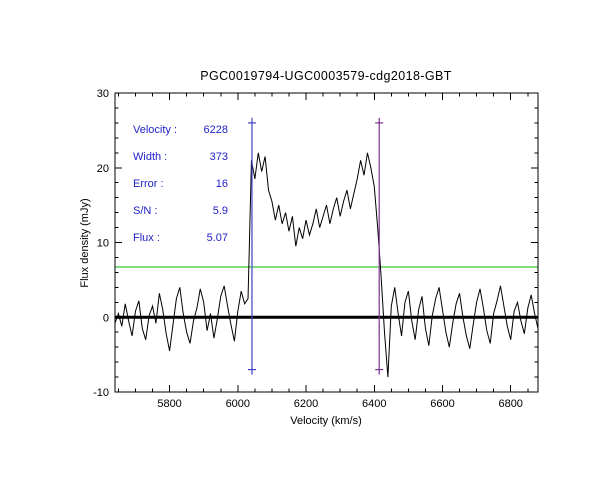  What do you see at coordinates (510, 404) in the screenshot?
I see `x-tick-label: 6800` at bounding box center [510, 404].